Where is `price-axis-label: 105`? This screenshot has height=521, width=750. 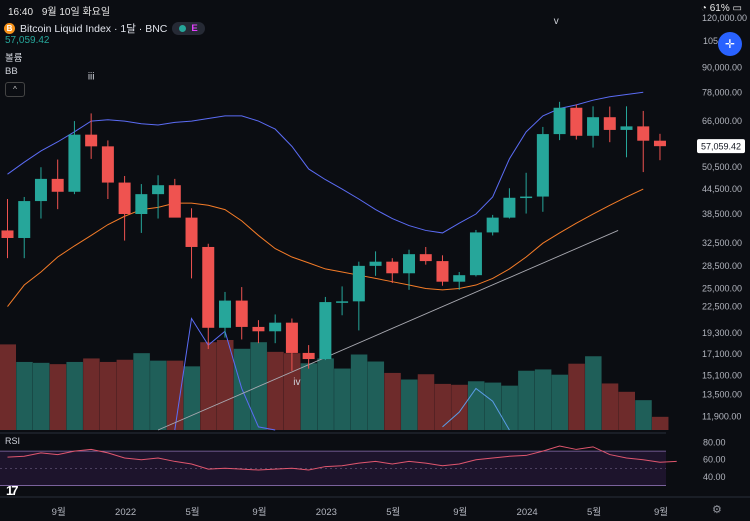
price-axis-label: 105 is located at coordinates (710, 41).